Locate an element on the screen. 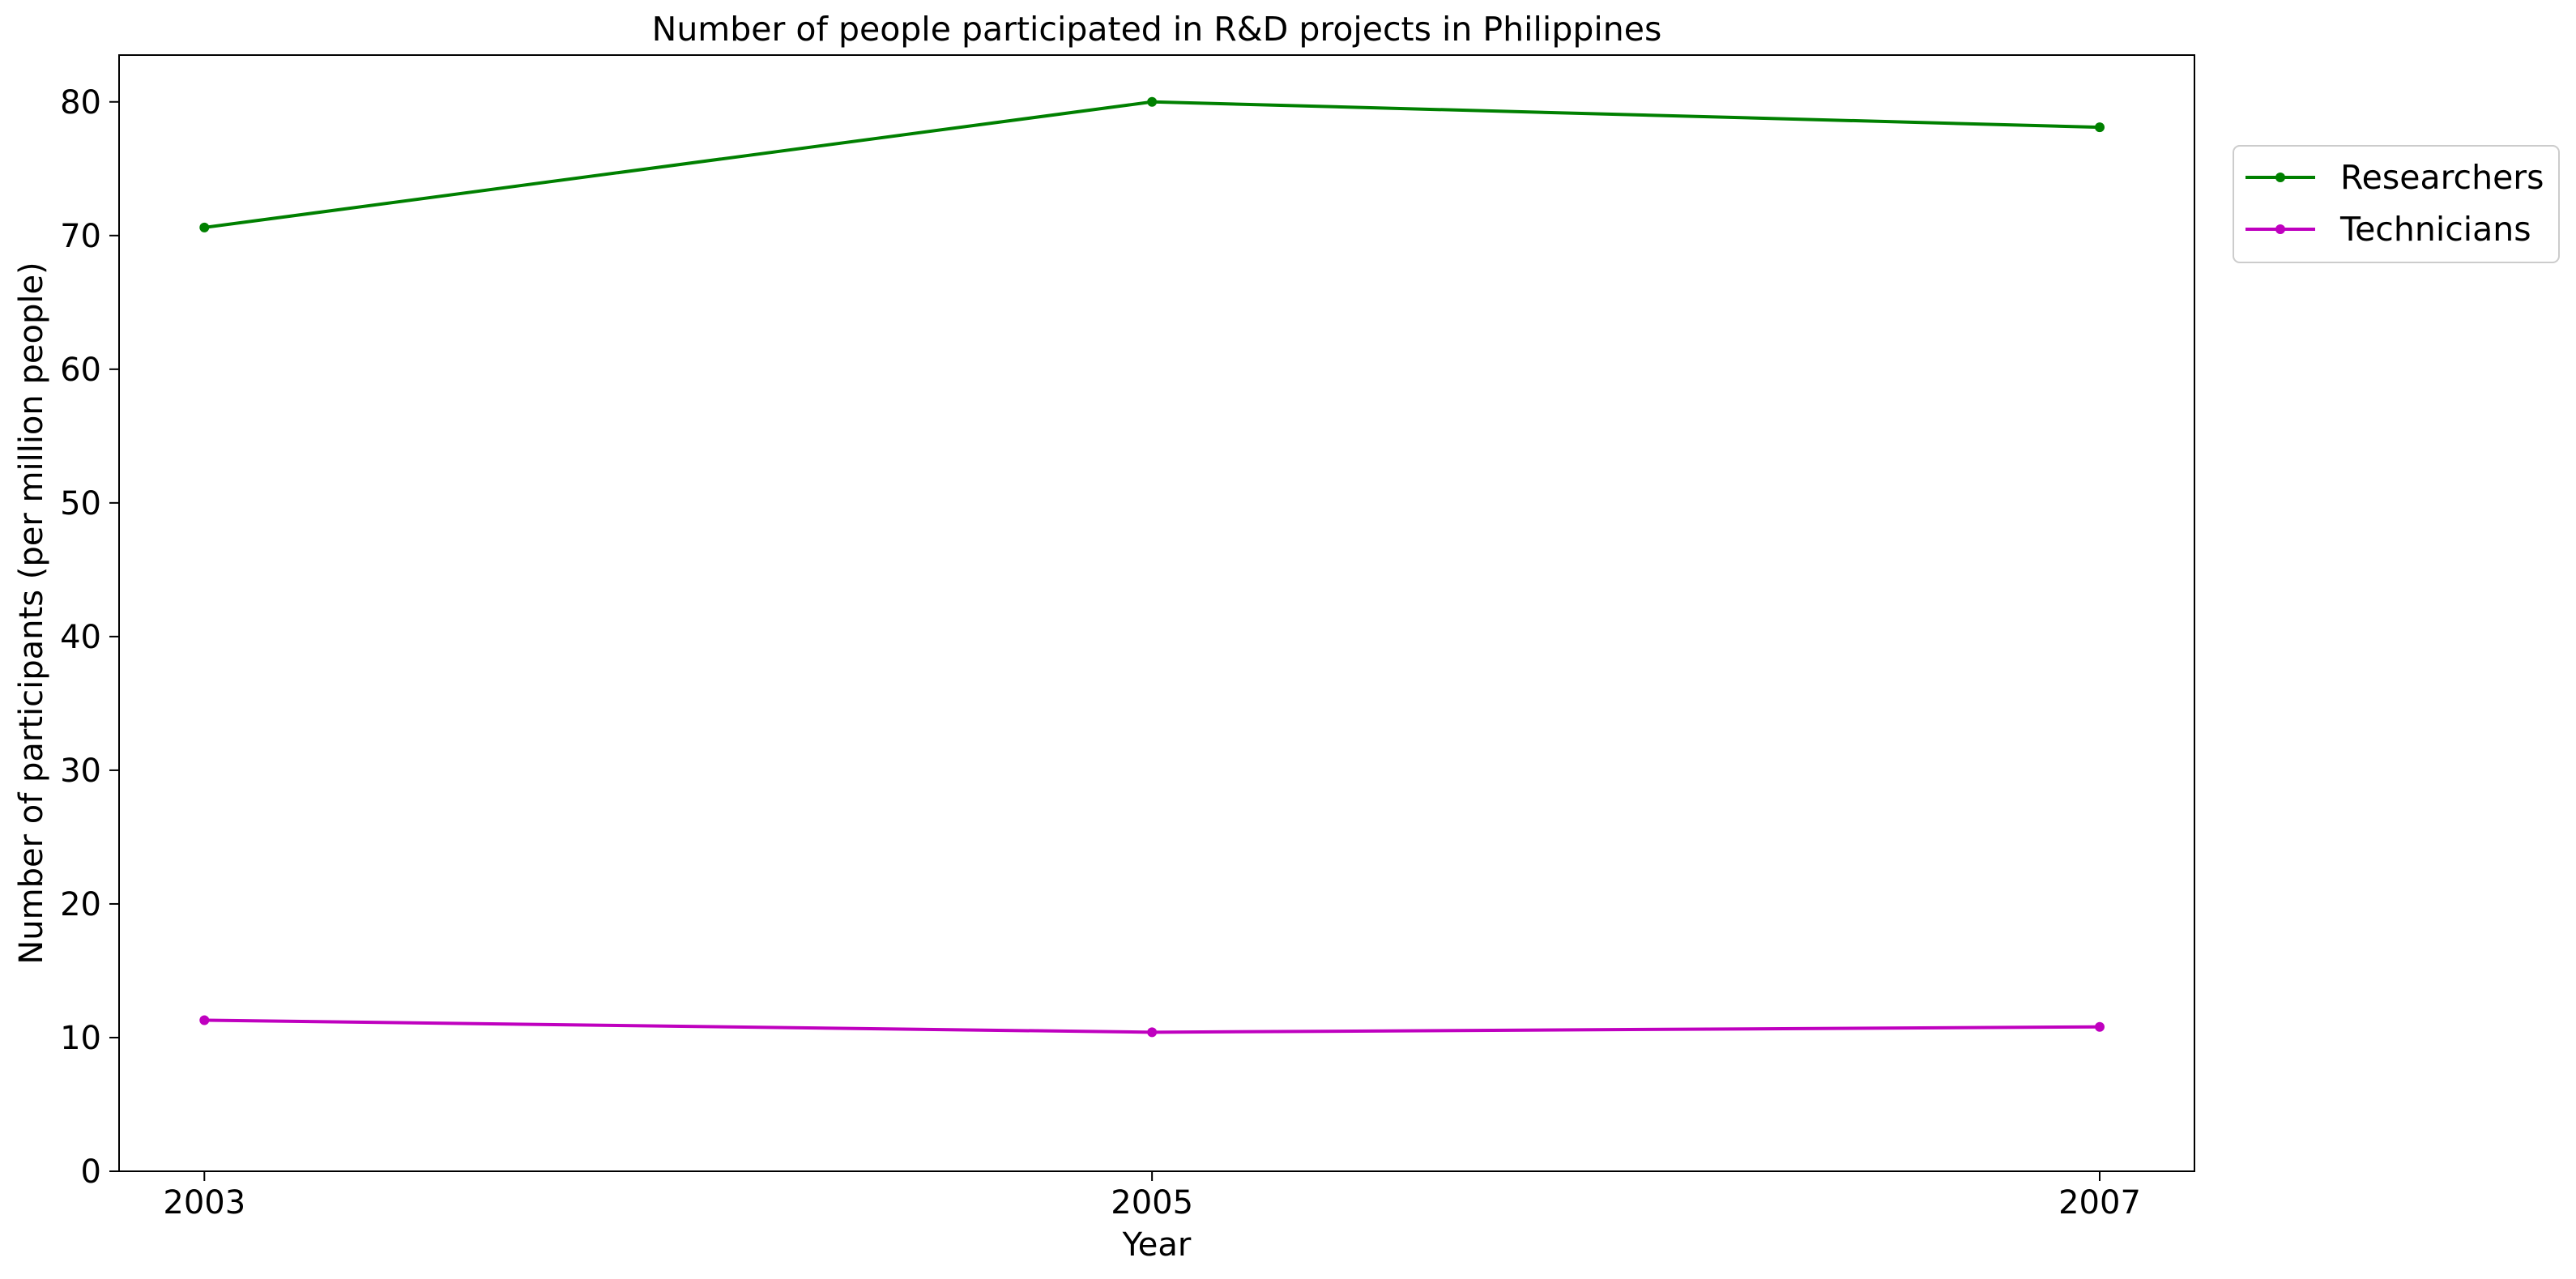  legend-box is located at coordinates (2397, 204).